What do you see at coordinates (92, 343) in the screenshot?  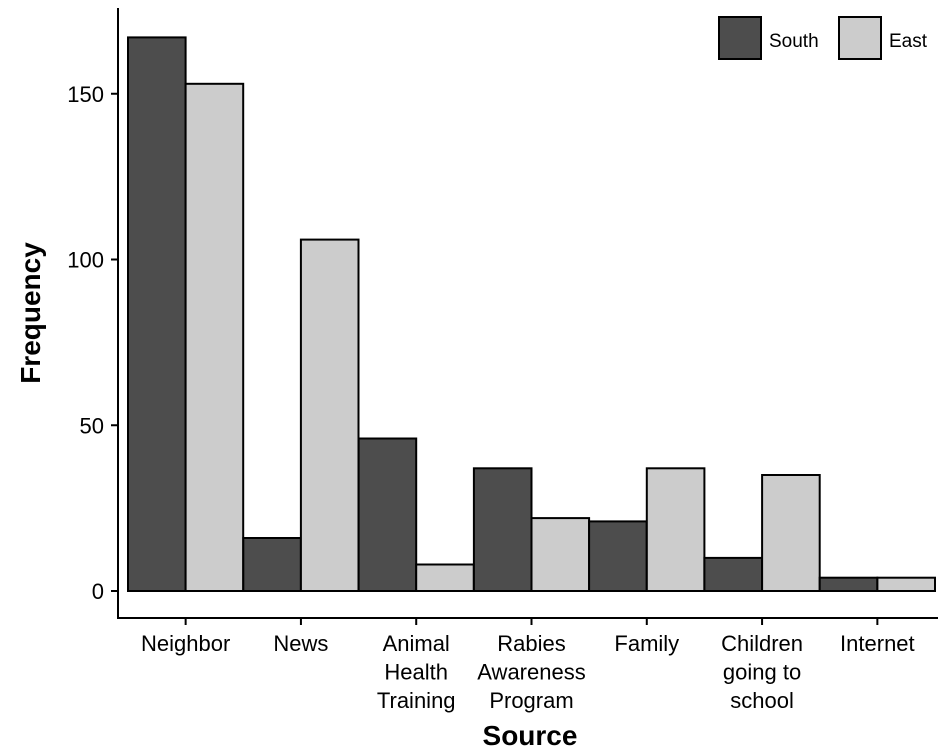 I see `y-ticks-group: 0 50 100 150` at bounding box center [92, 343].